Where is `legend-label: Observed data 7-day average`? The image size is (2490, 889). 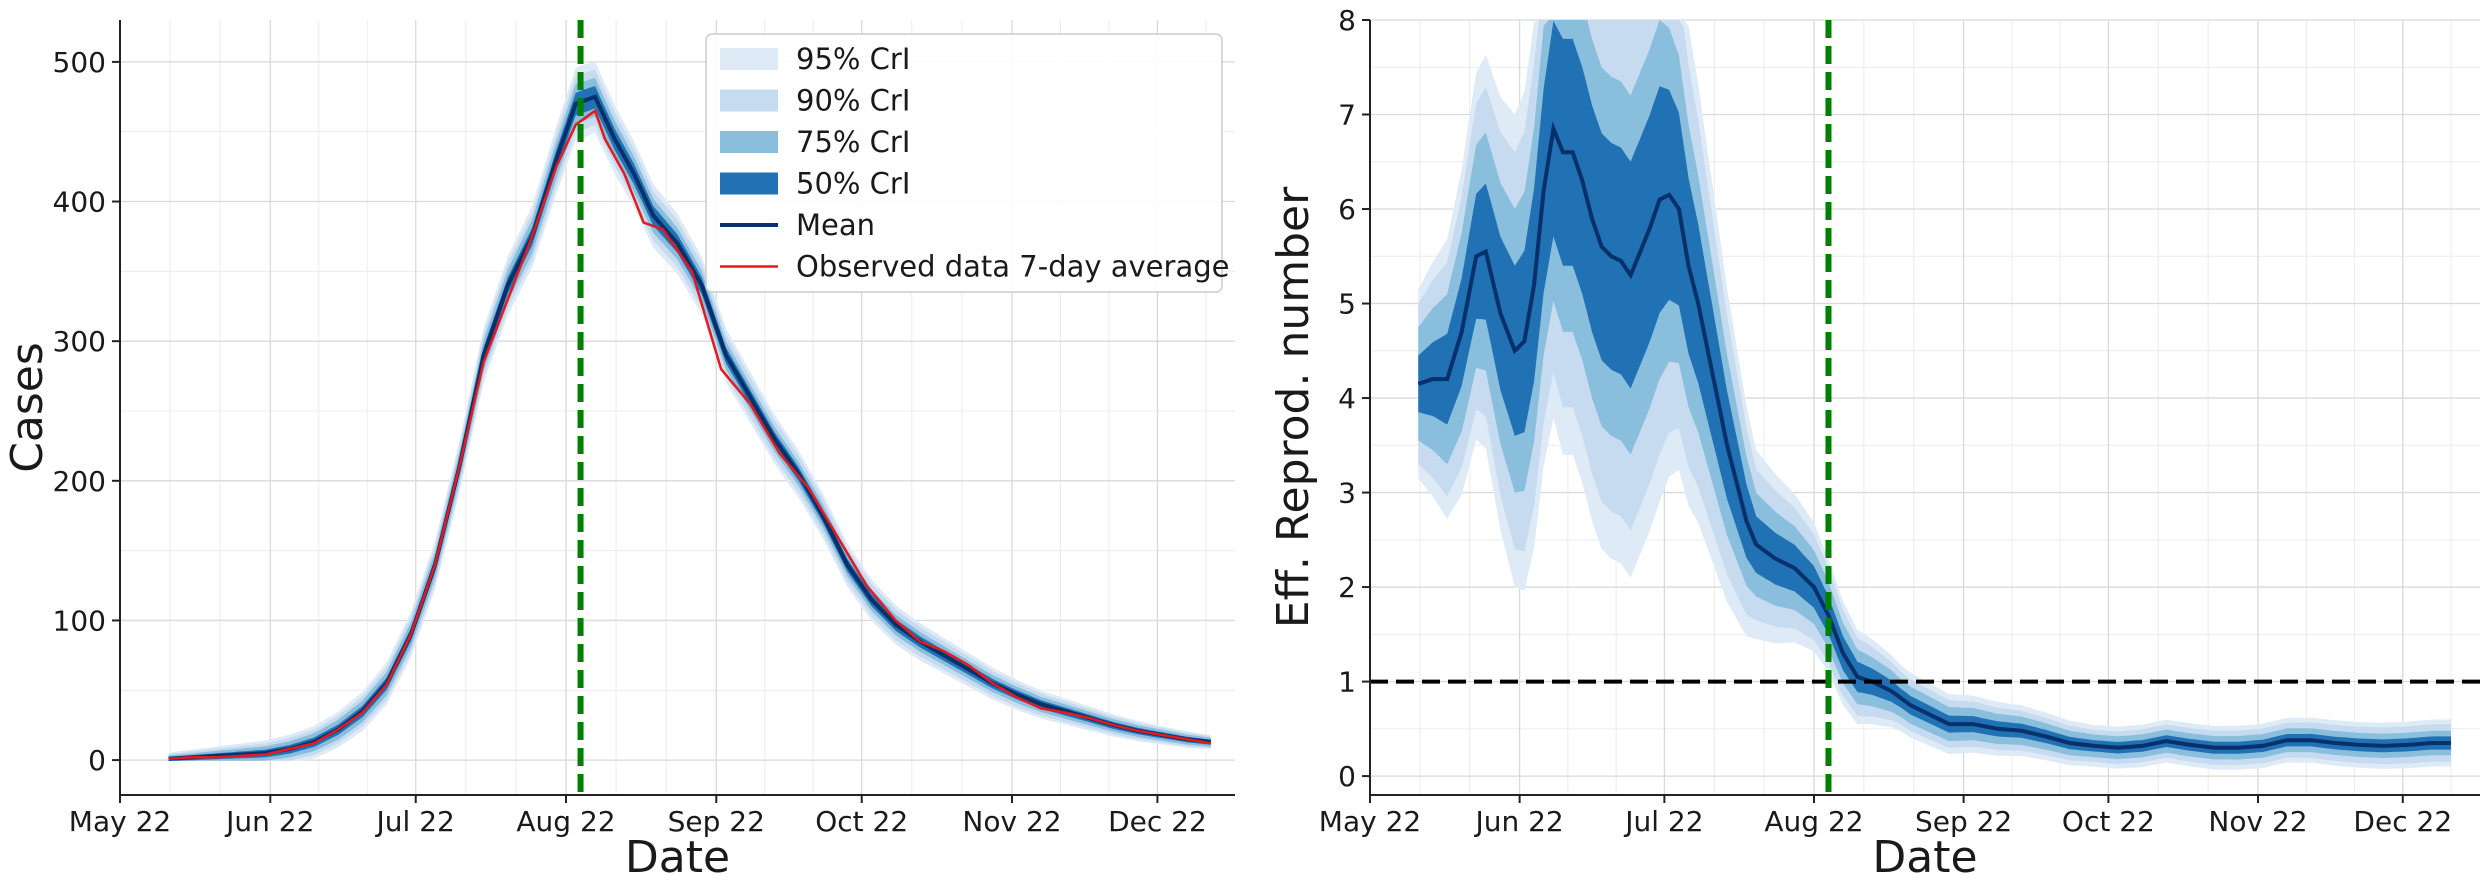
legend-label: Observed data 7-day average is located at coordinates (1012, 267).